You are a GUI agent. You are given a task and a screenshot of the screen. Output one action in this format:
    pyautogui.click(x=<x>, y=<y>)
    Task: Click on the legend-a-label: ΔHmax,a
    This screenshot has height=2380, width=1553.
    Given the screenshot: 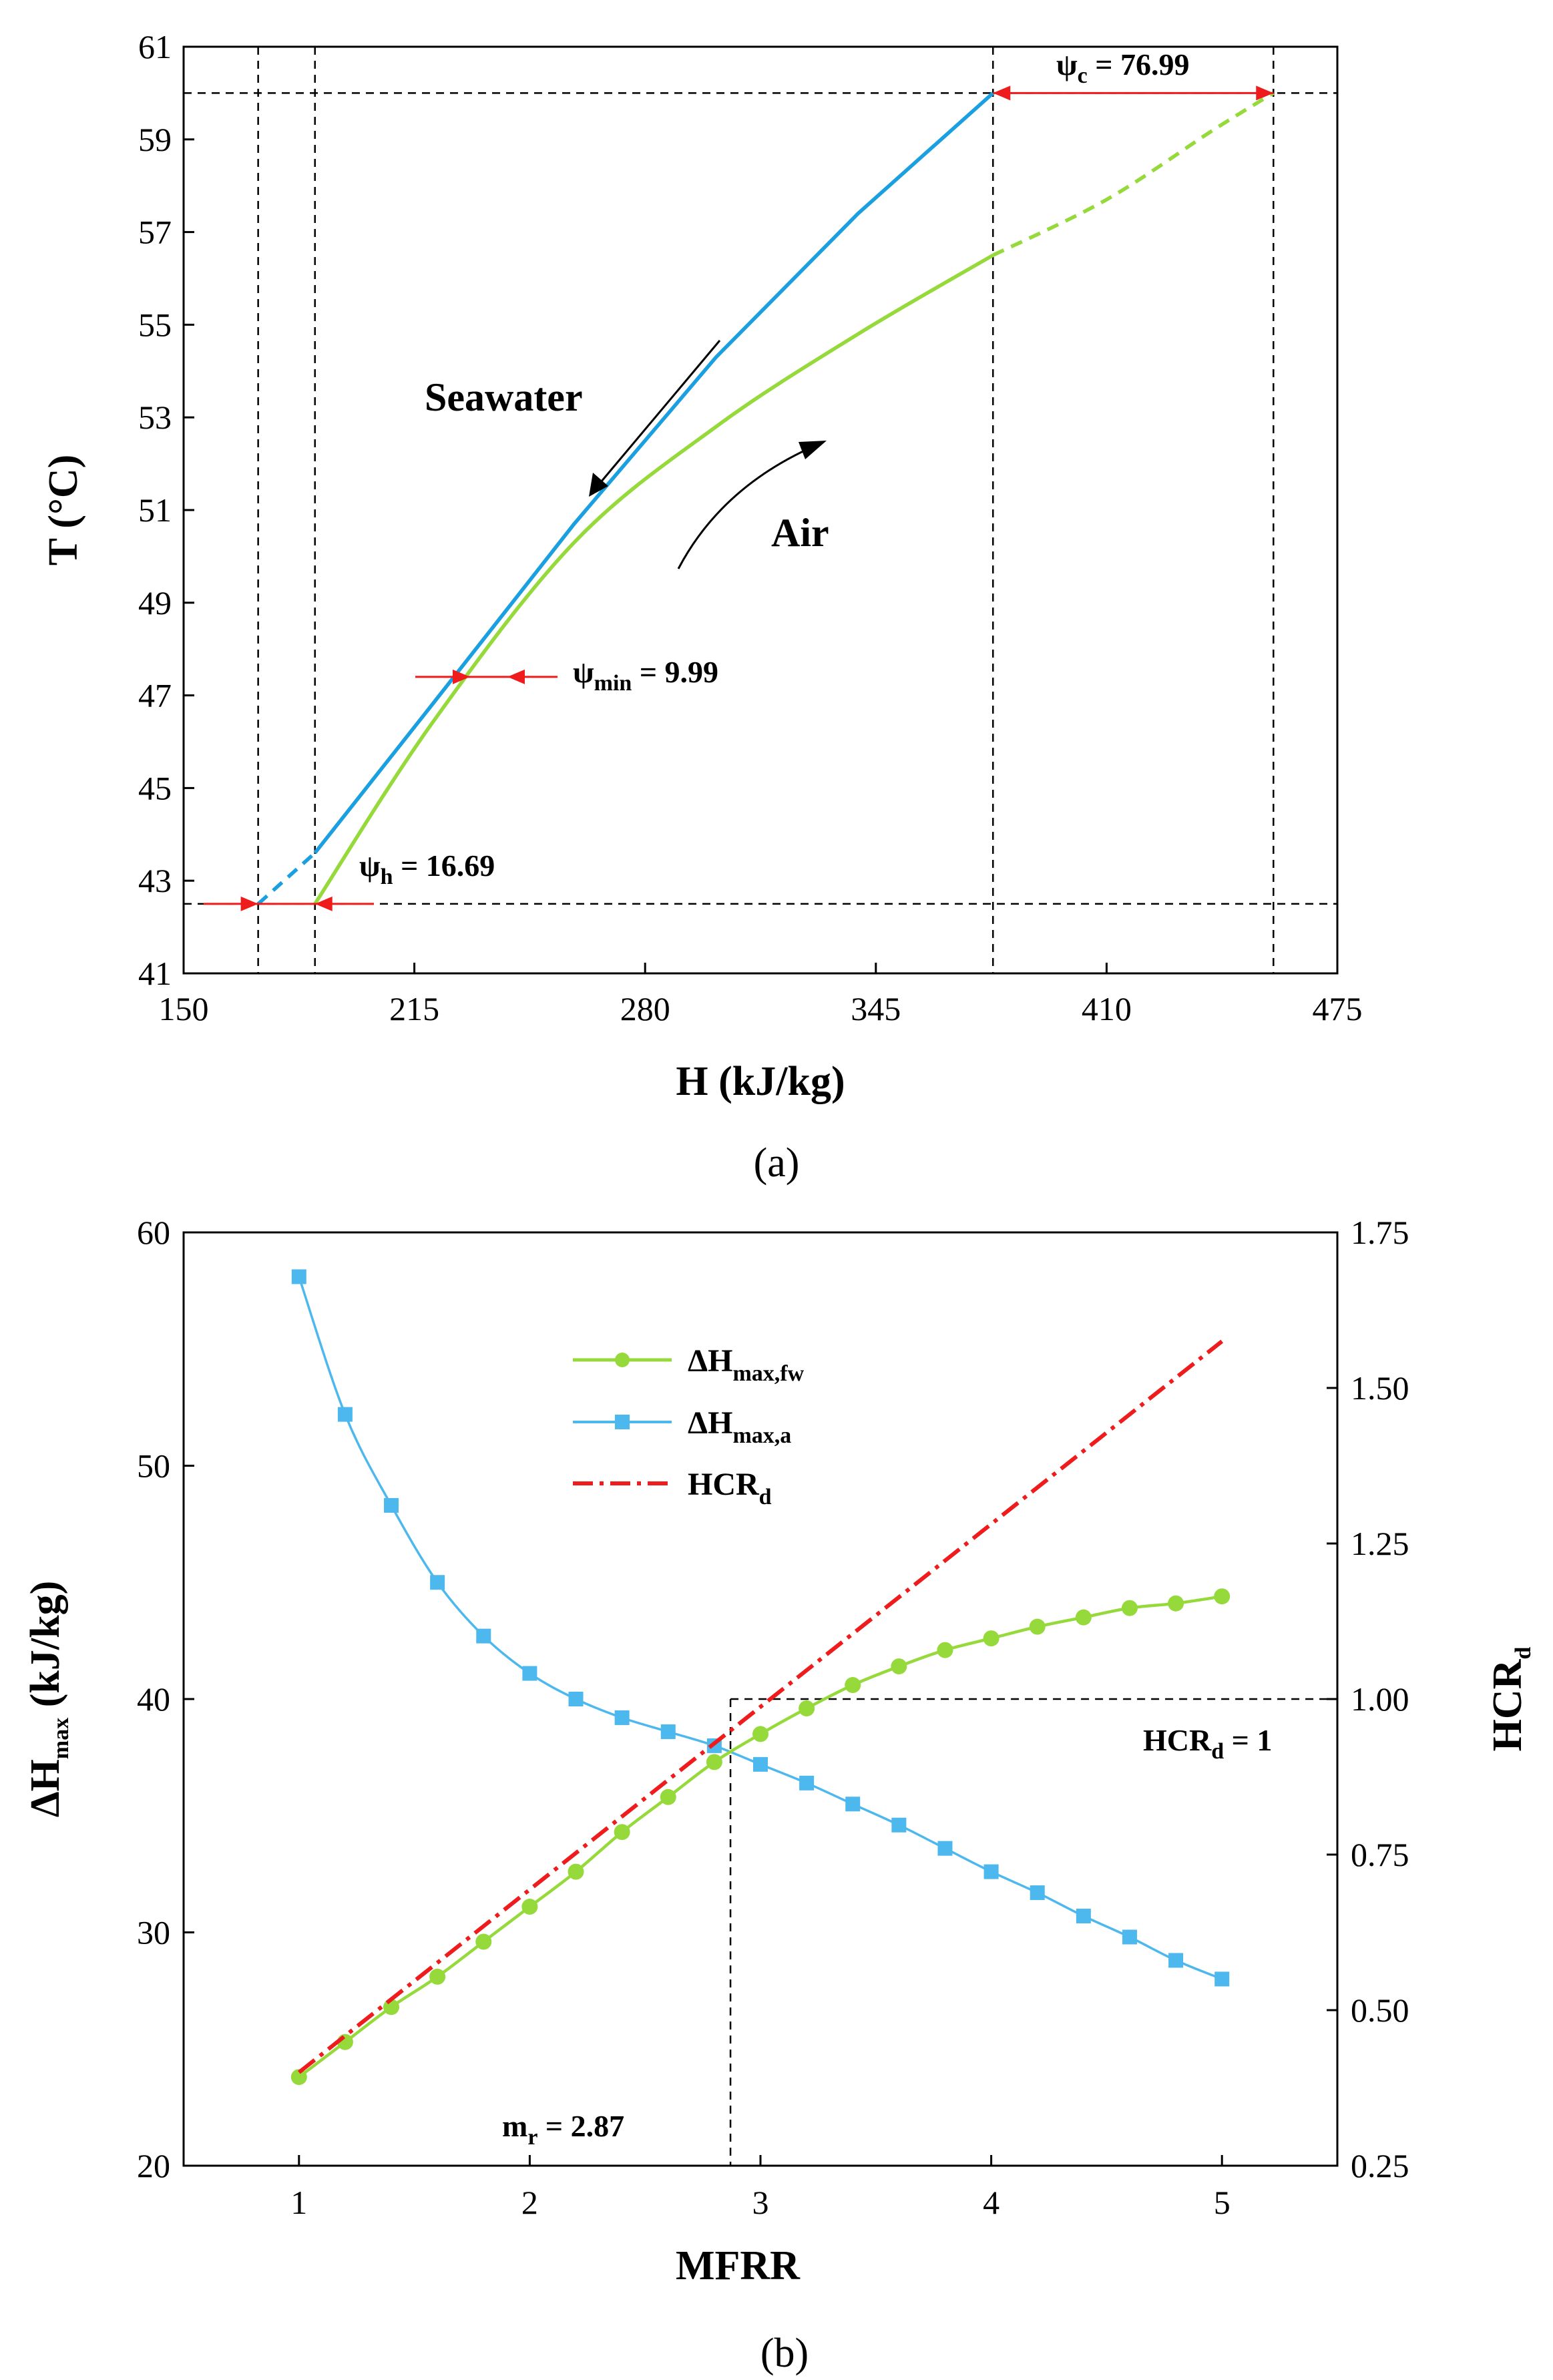 What is the action you would take?
    pyautogui.click(x=739, y=1426)
    